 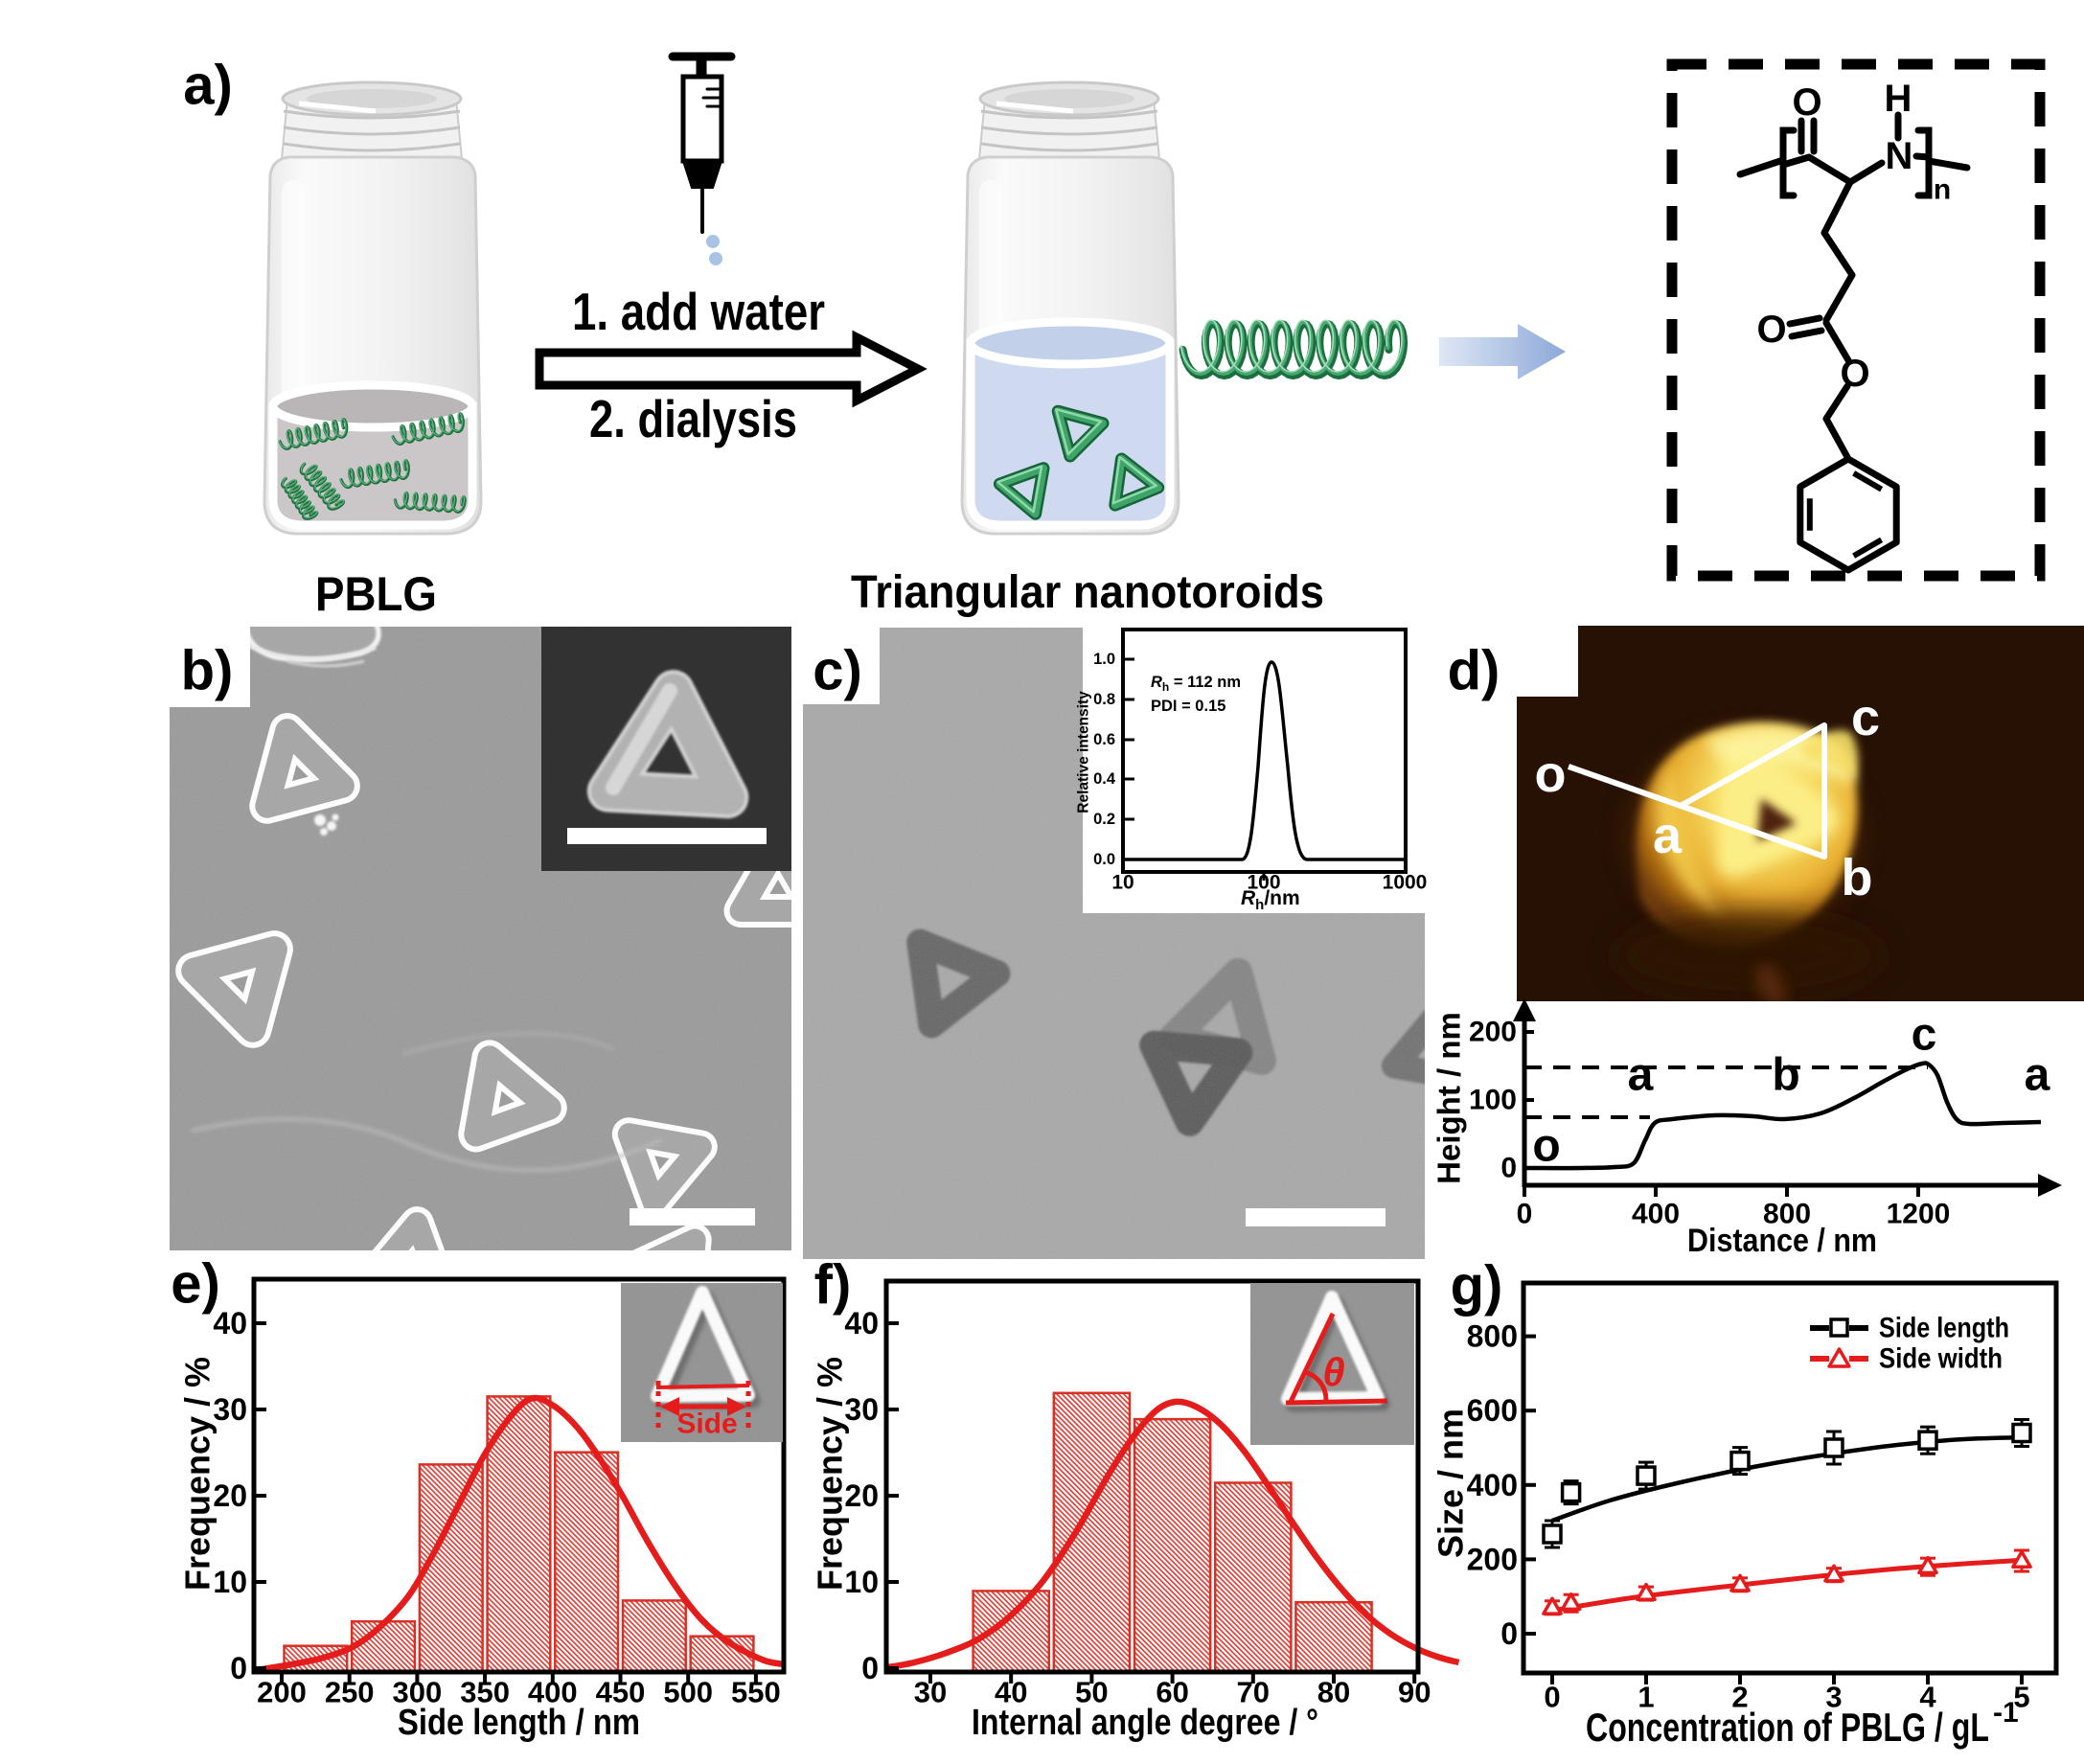 I want to click on svg-text: PDI = 0.15, so click(x=1188, y=706).